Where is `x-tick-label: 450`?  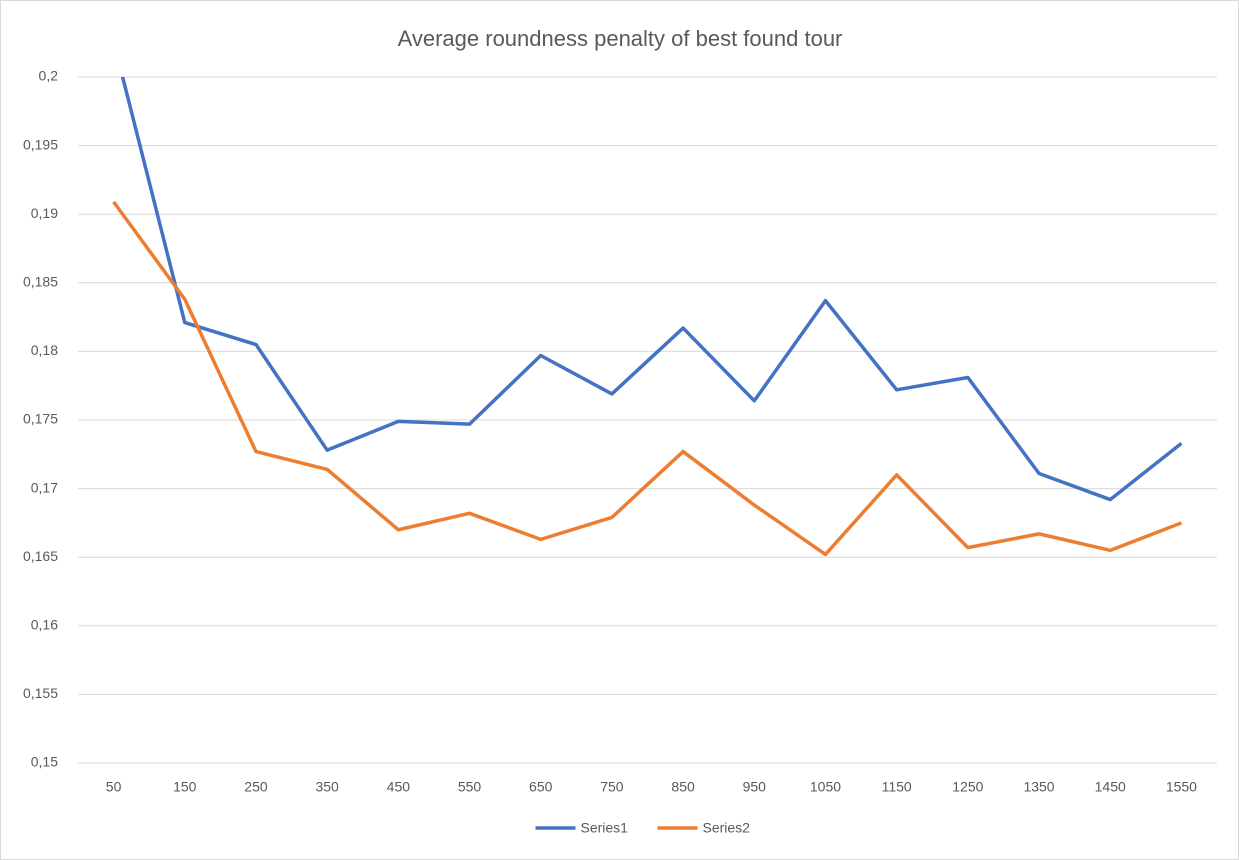
x-tick-label: 450 is located at coordinates (399, 787).